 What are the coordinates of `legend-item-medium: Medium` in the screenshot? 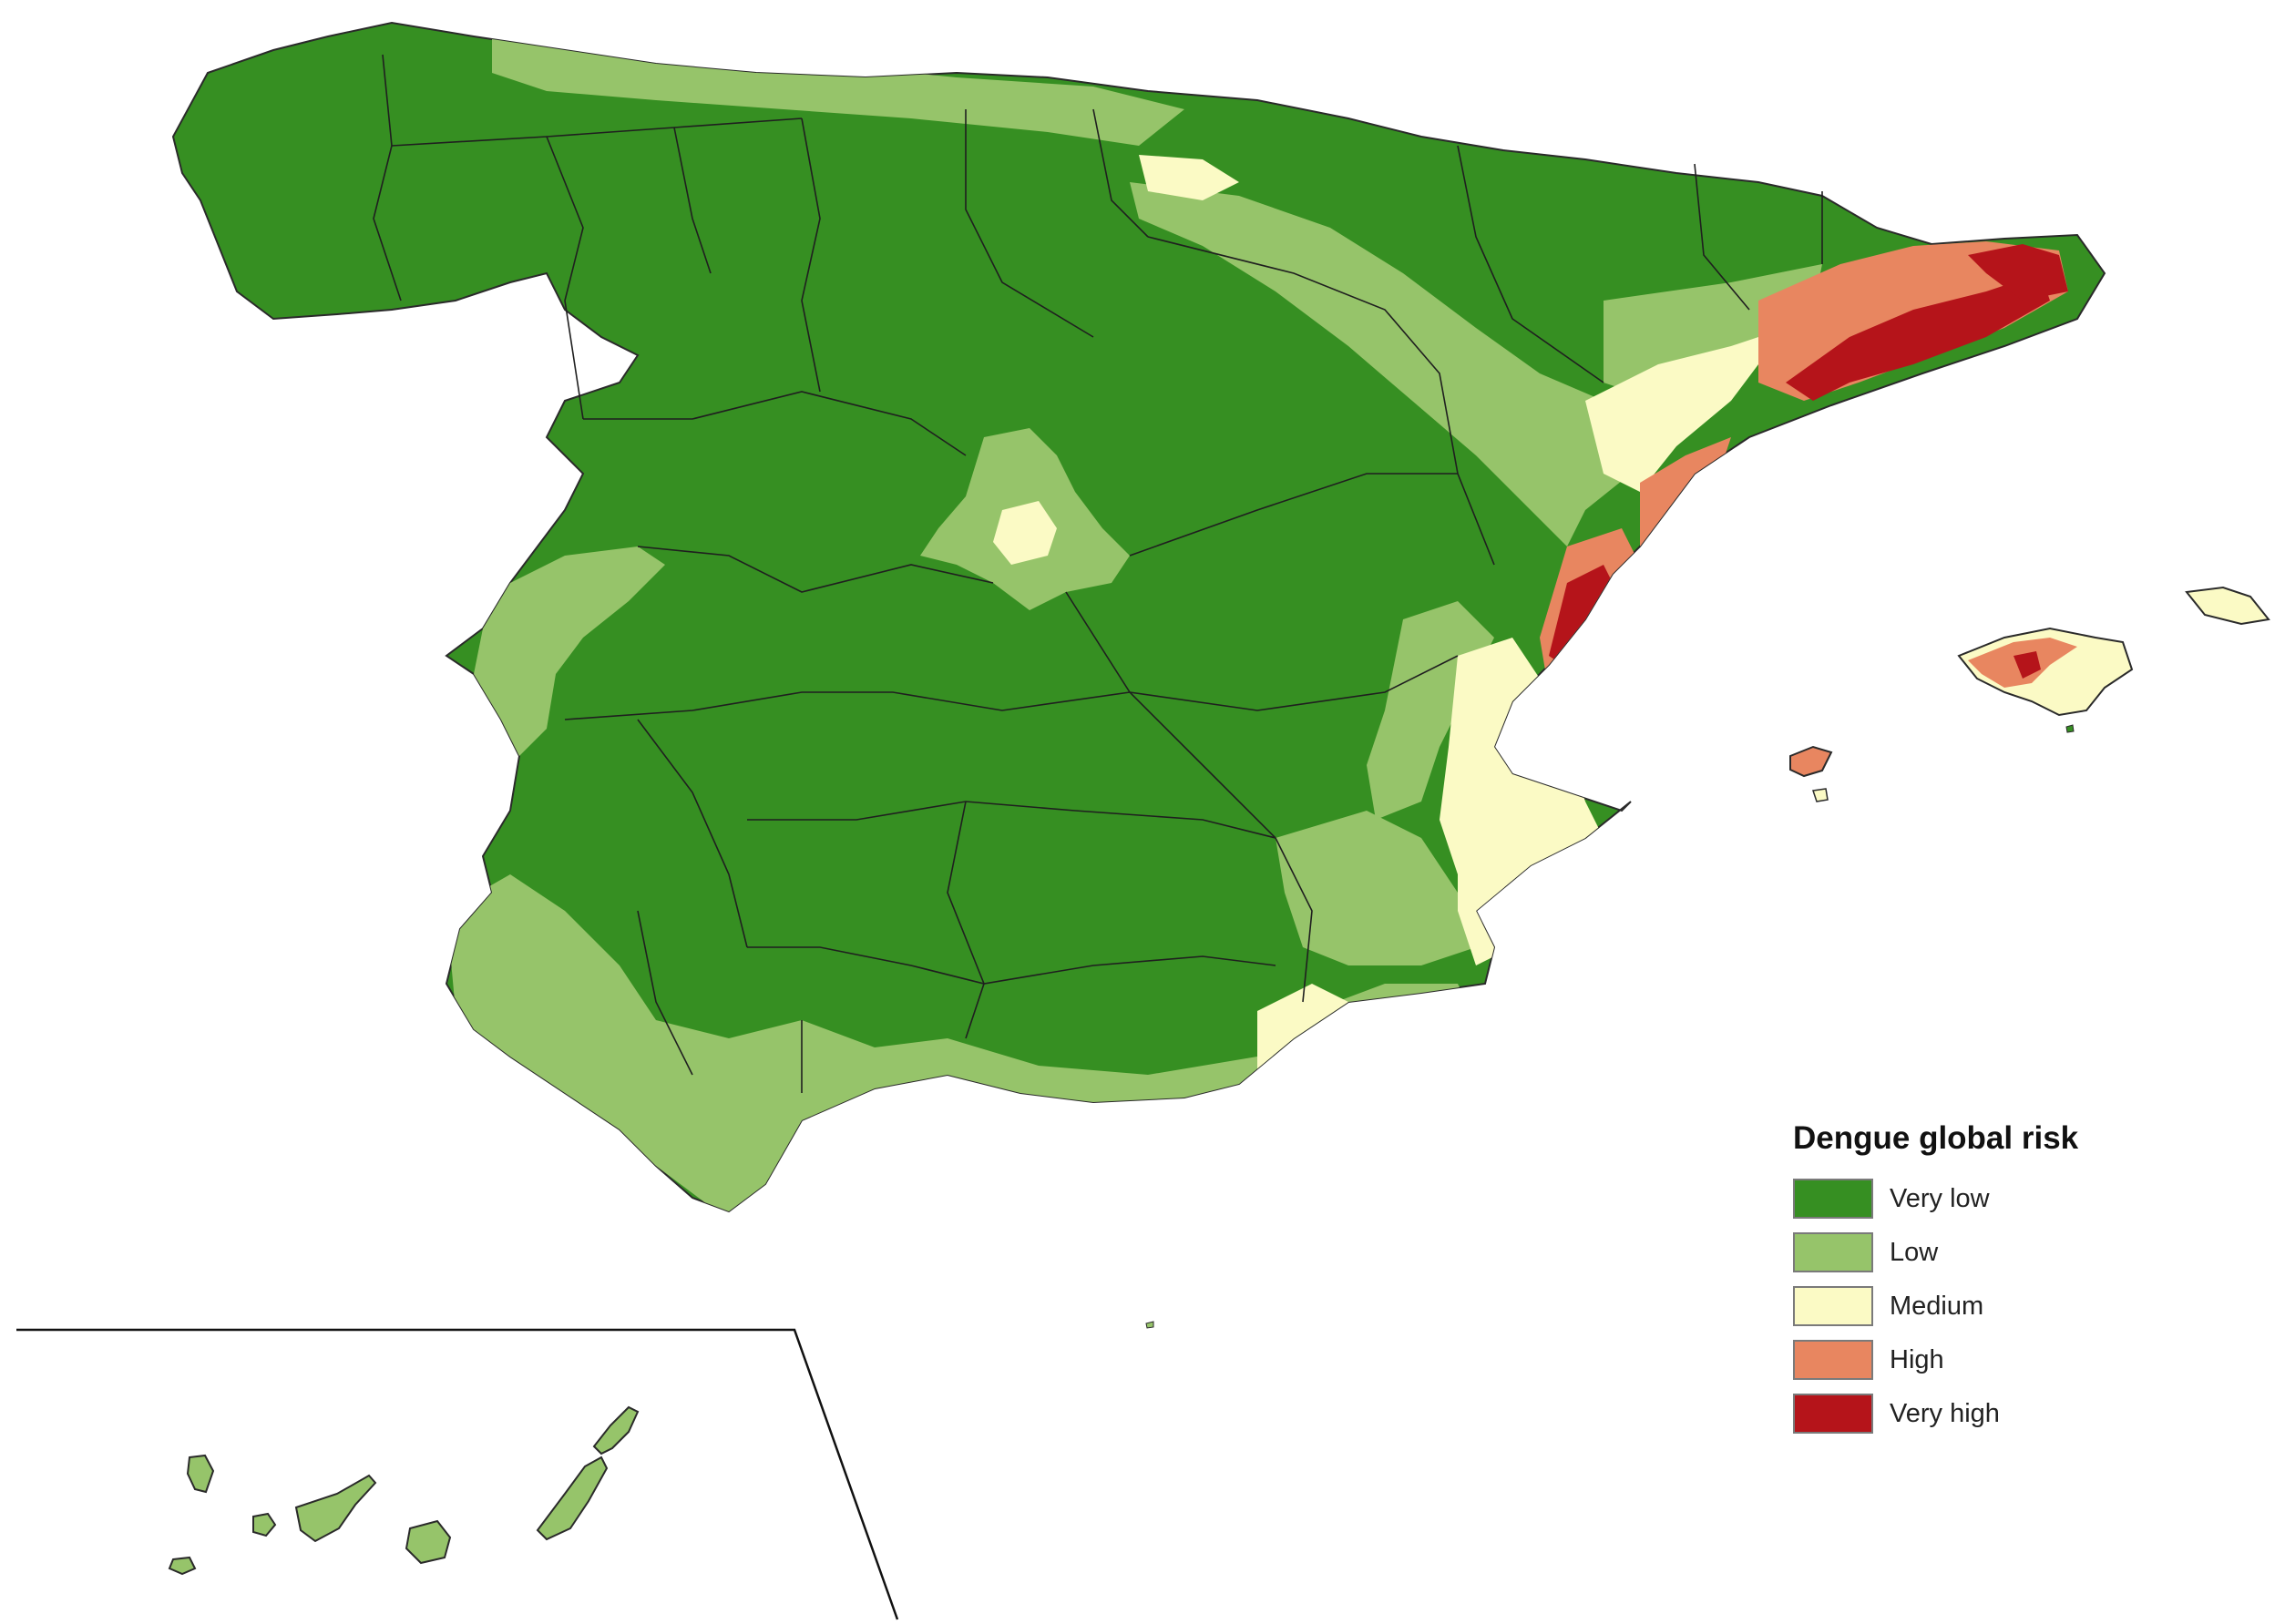 It's located at (1985, 1306).